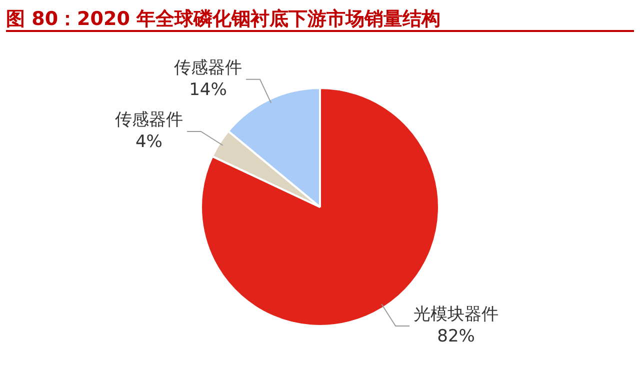  Describe the element at coordinates (456, 314) in the screenshot. I see `slice-label: 光模块器件` at that location.